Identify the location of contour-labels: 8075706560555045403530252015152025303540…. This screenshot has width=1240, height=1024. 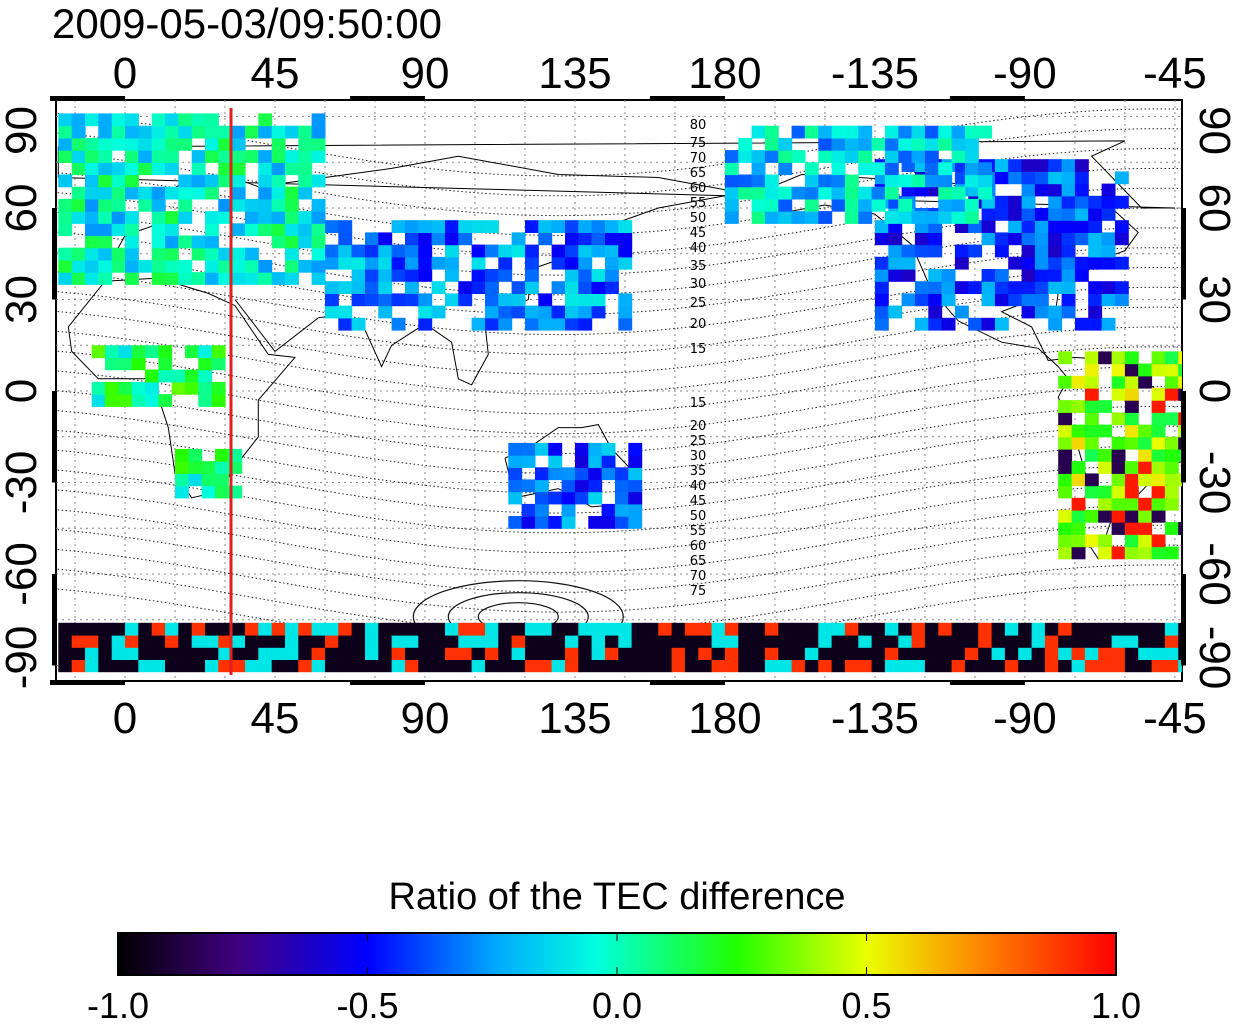
(698, 358).